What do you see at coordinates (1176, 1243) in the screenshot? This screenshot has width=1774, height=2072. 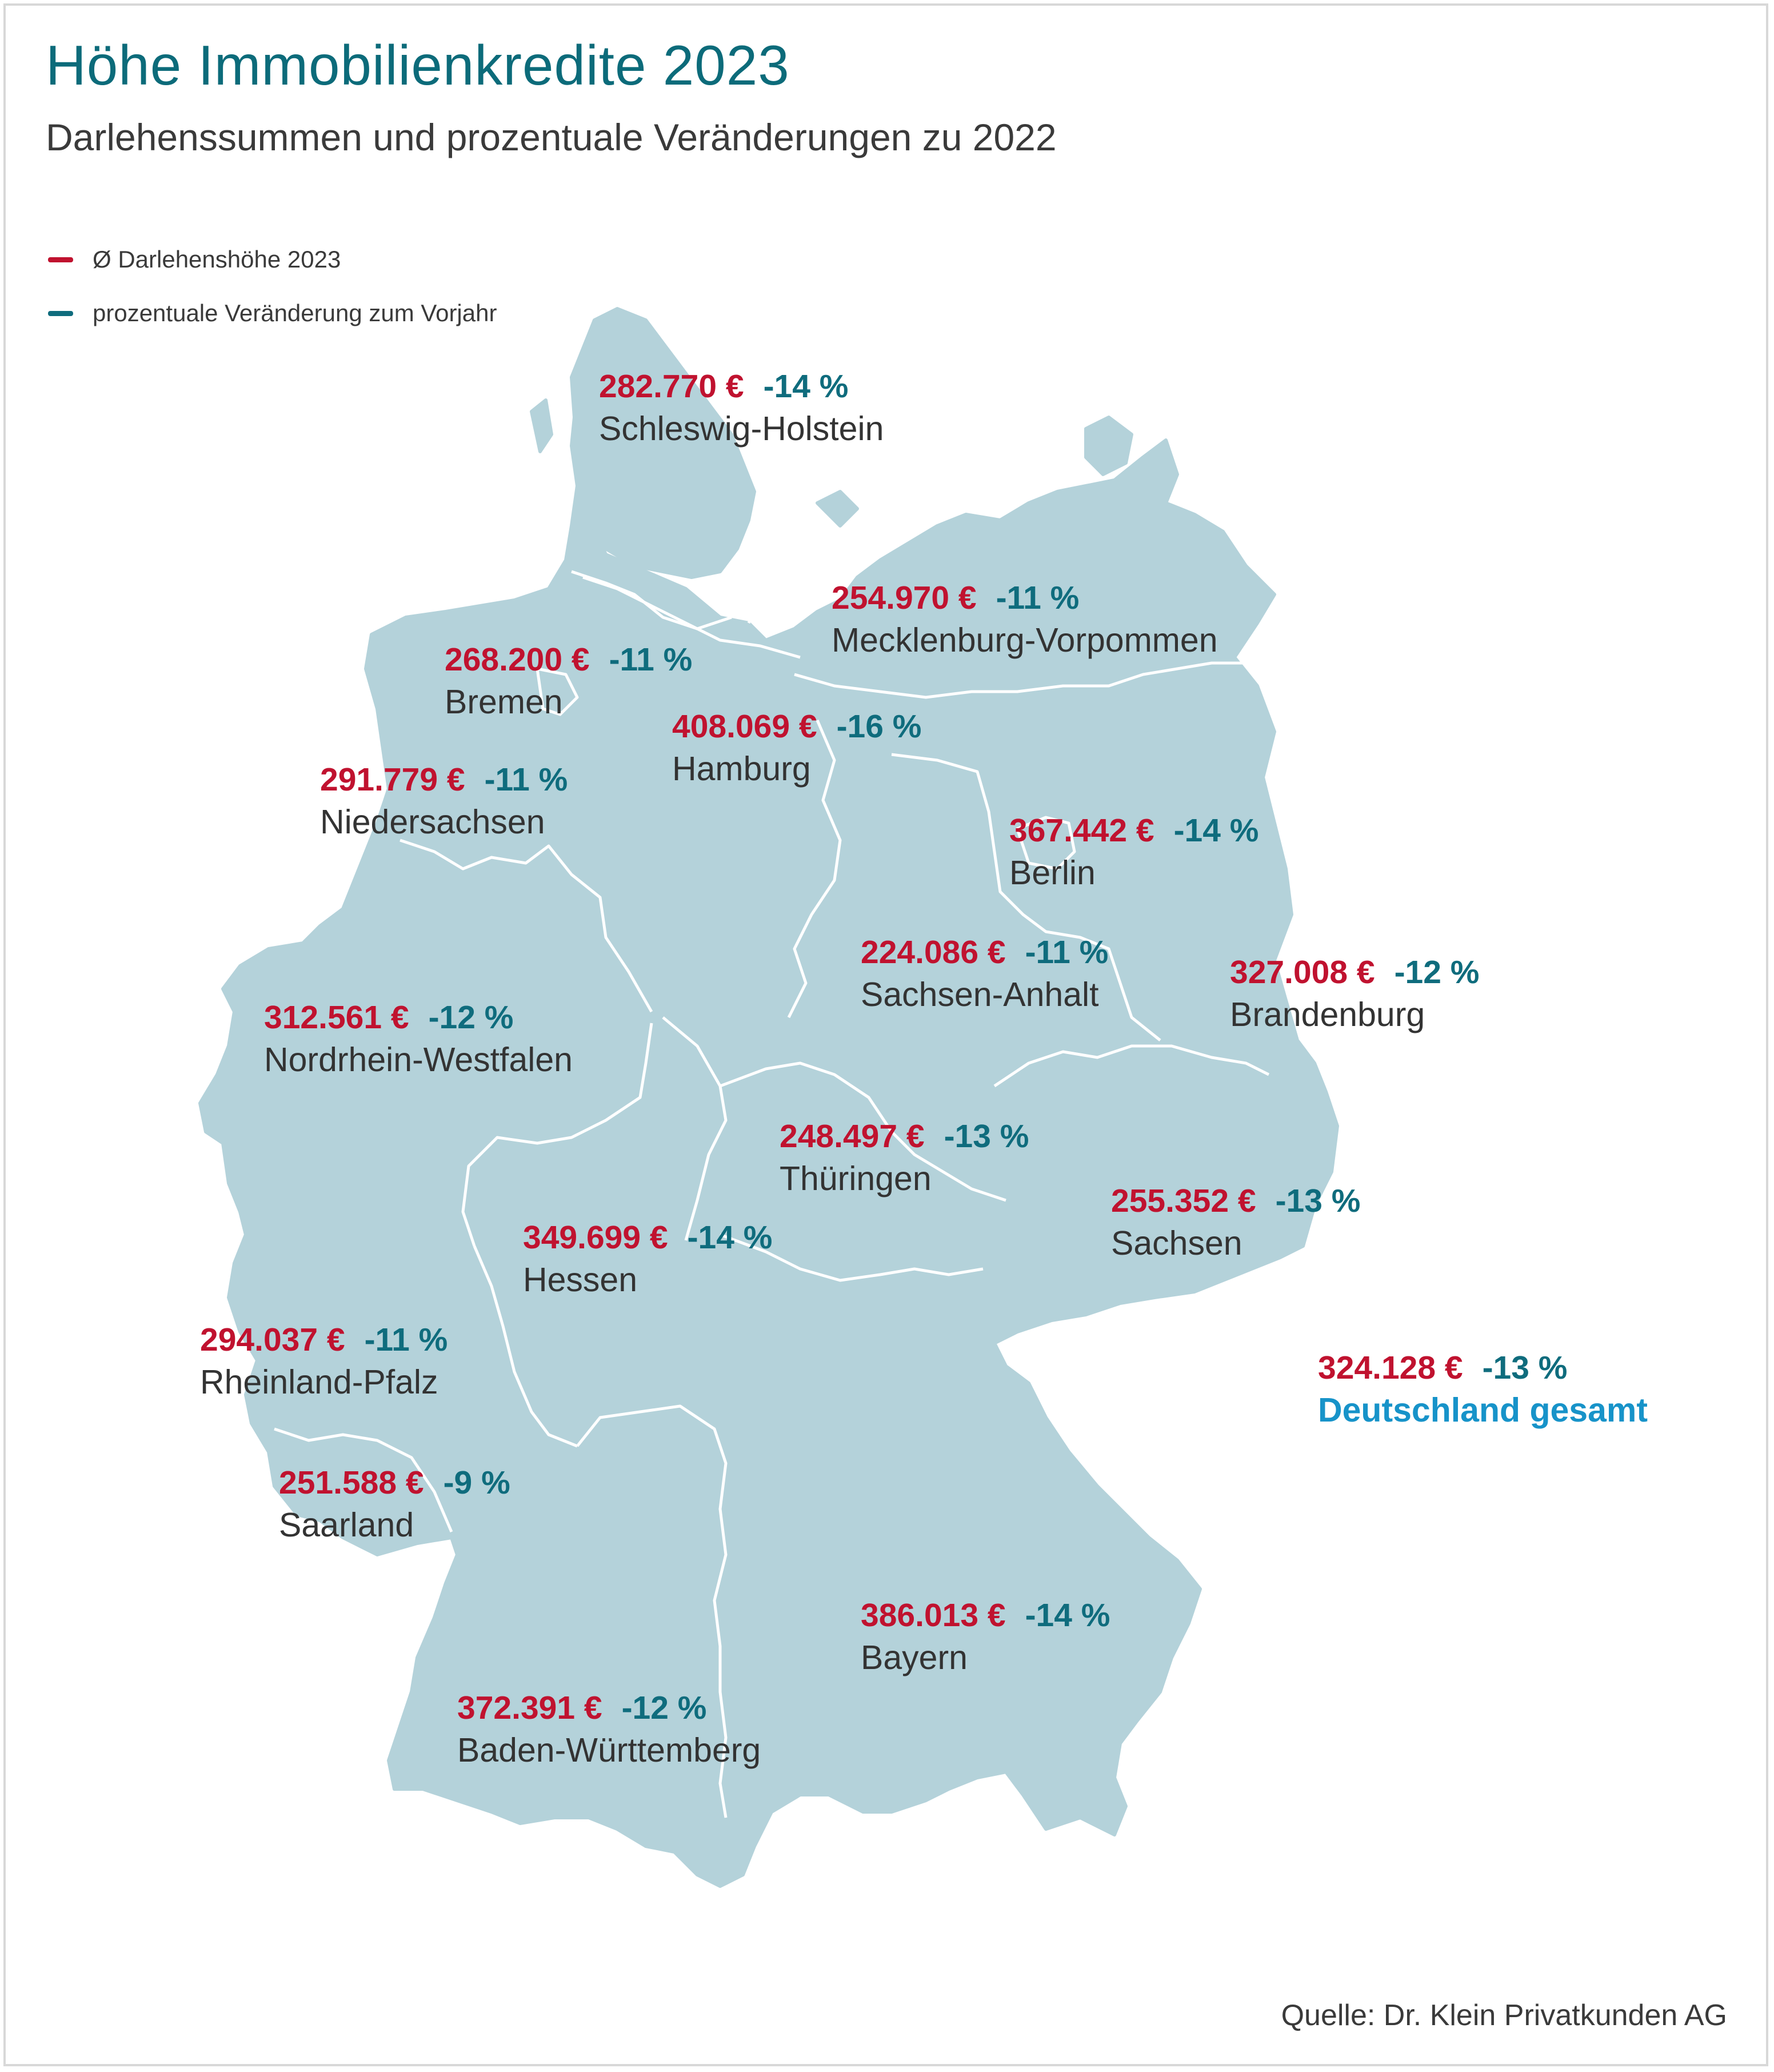 I see `region-name: Sachsen` at bounding box center [1176, 1243].